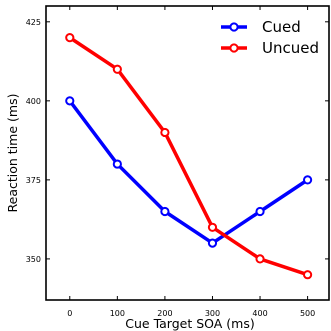 The width and height of the screenshot is (331, 331). Describe the element at coordinates (259, 313) in the screenshot. I see `x-tick-label: 400` at that location.